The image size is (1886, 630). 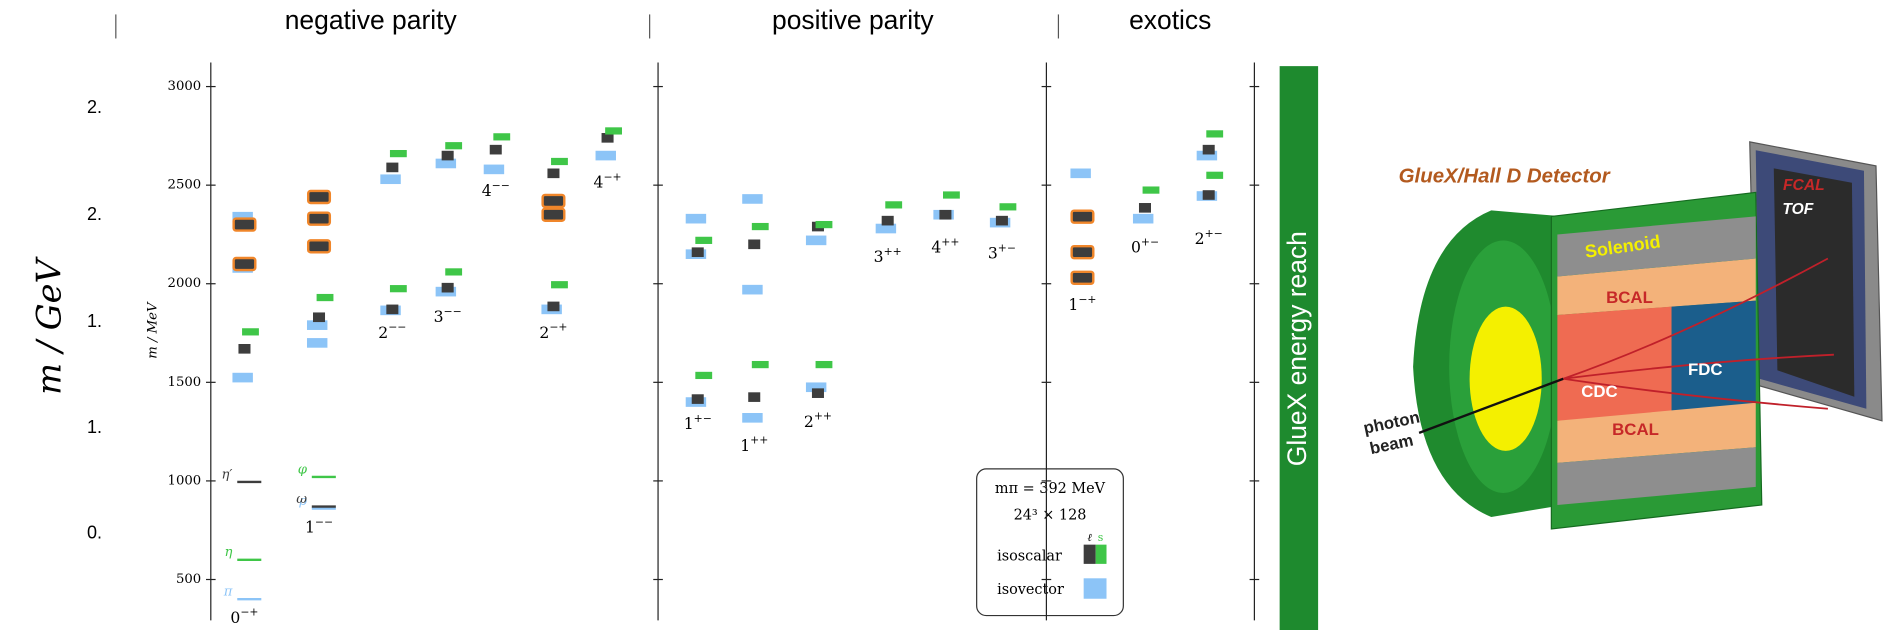 I want to click on column-label: 2−−, so click(x=392, y=331).